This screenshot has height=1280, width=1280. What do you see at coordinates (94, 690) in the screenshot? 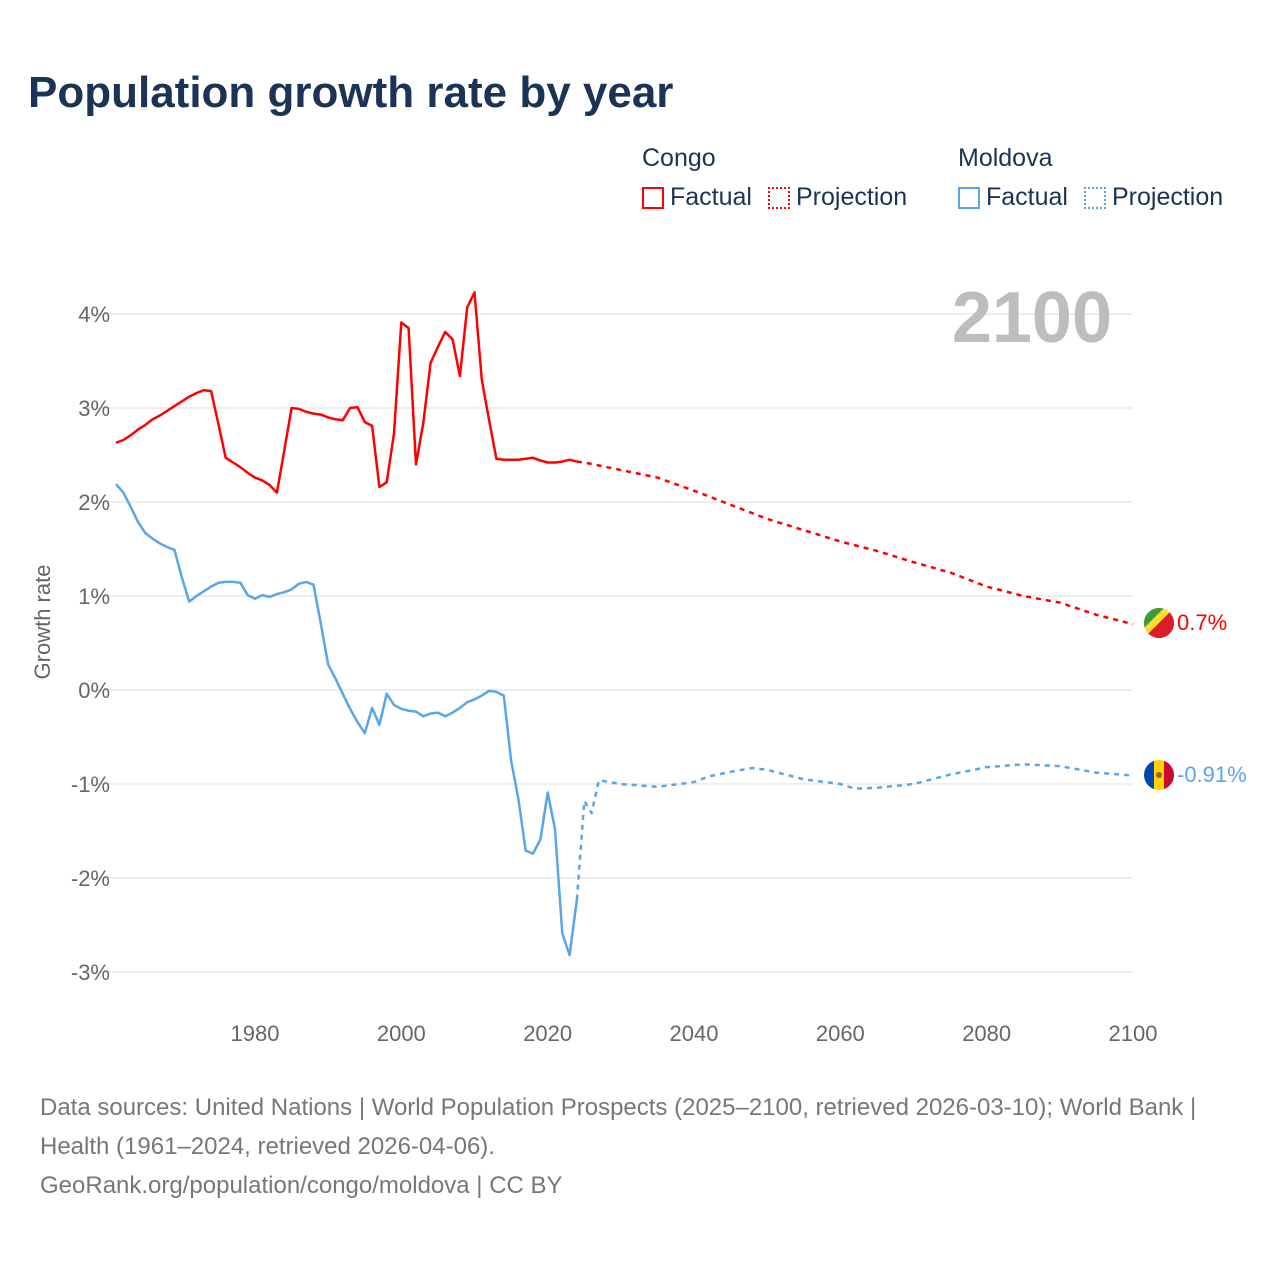
I see `y-tick-label: 0%` at bounding box center [94, 690].